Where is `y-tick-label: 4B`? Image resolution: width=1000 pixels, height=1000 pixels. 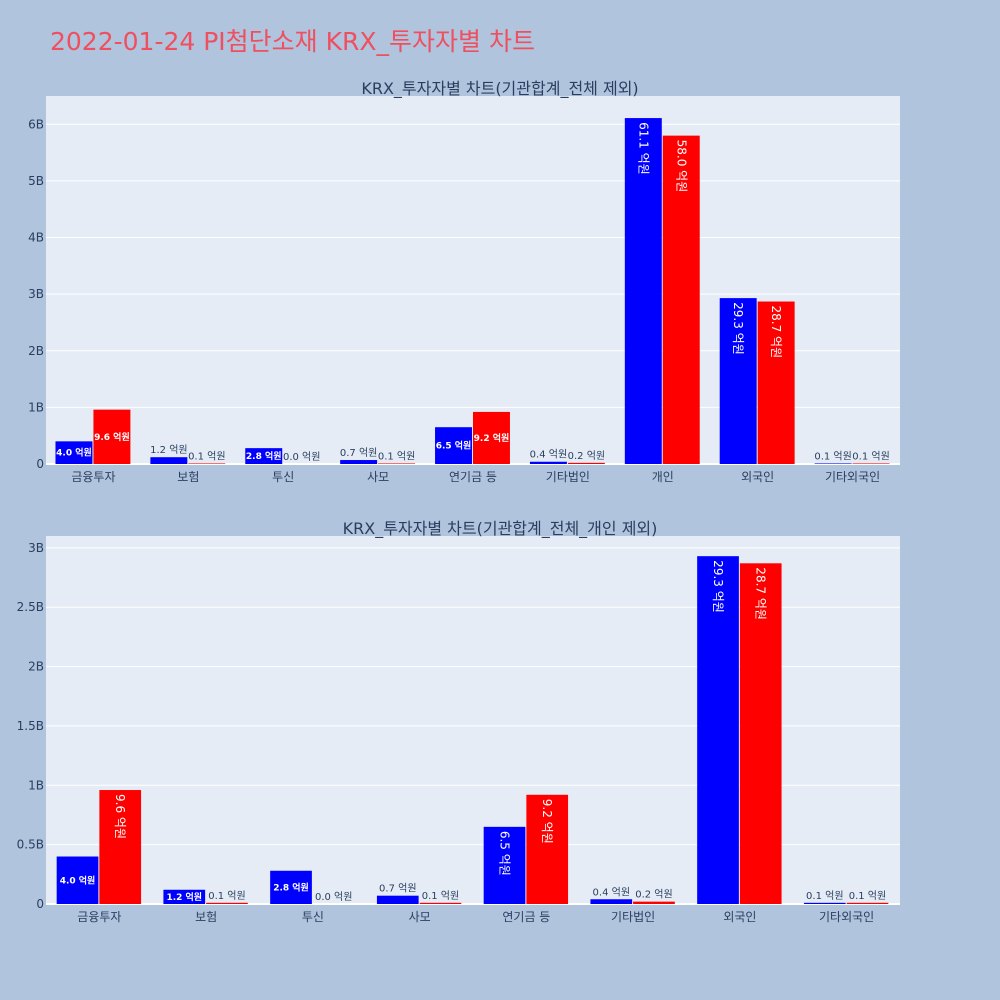 y-tick-label: 4B is located at coordinates (36, 238).